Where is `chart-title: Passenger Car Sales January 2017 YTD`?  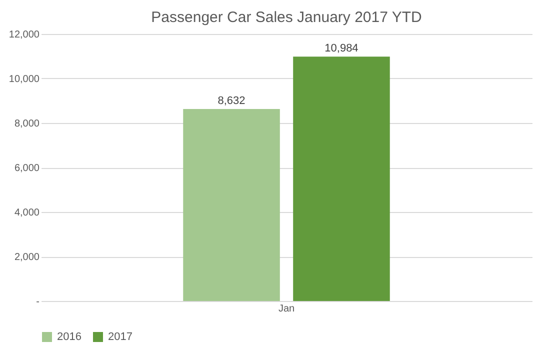 chart-title: Passenger Car Sales January 2017 YTD is located at coordinates (286, 17).